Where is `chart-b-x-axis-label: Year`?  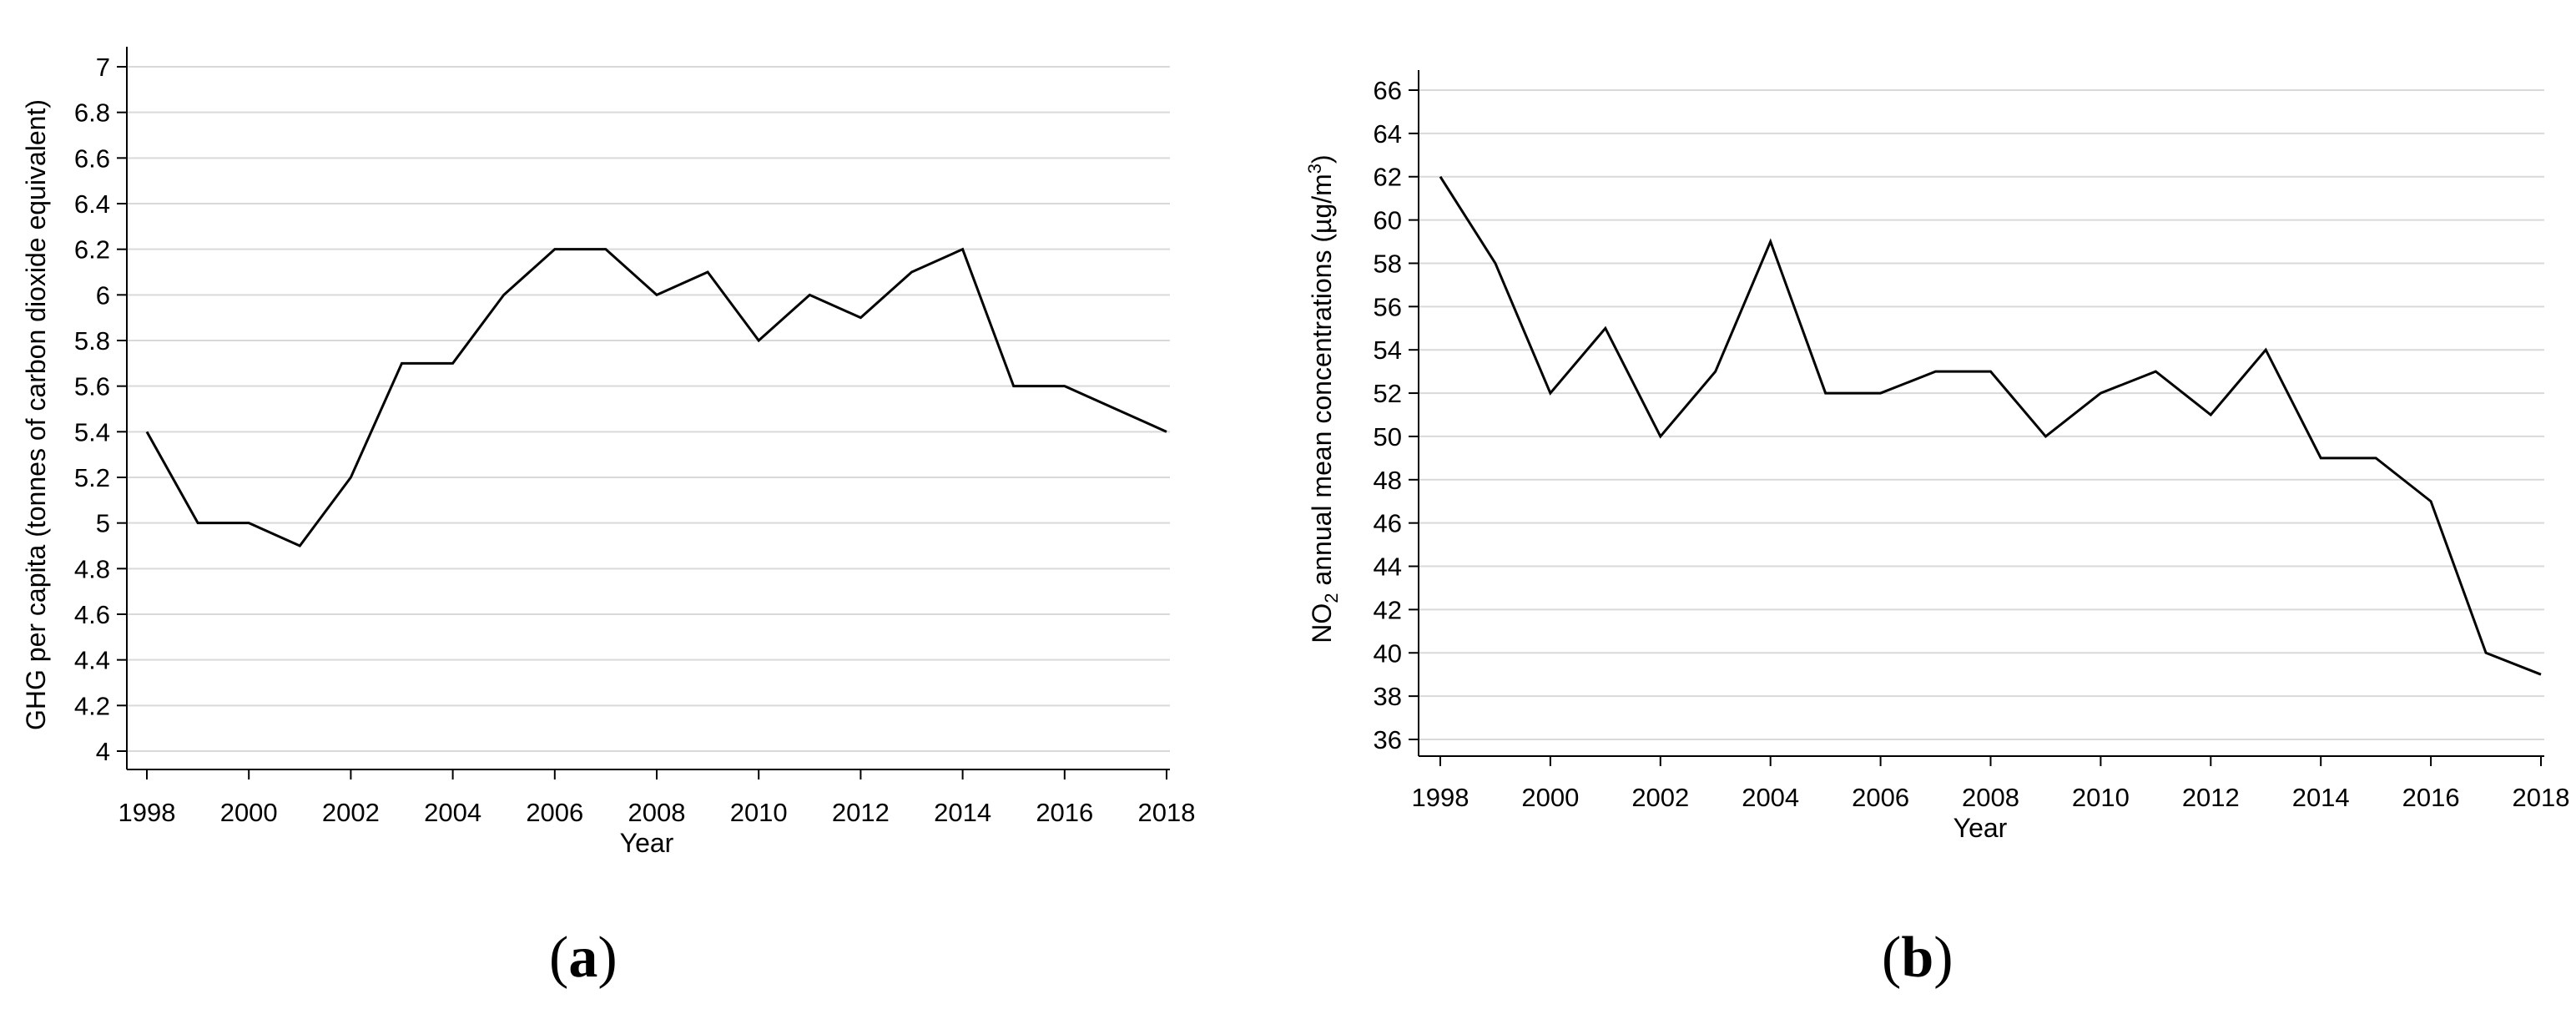
chart-b-x-axis-label: Year is located at coordinates (1980, 828).